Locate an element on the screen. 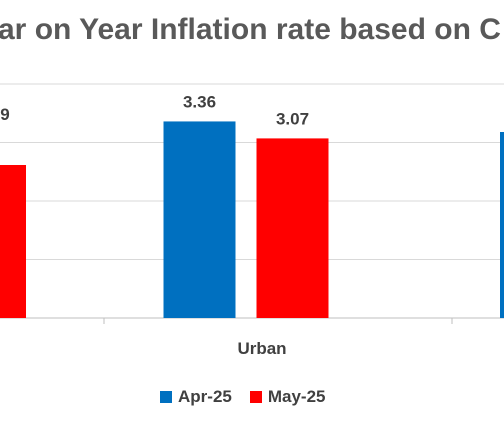  legend-label-may: May-25 is located at coordinates (296, 396).